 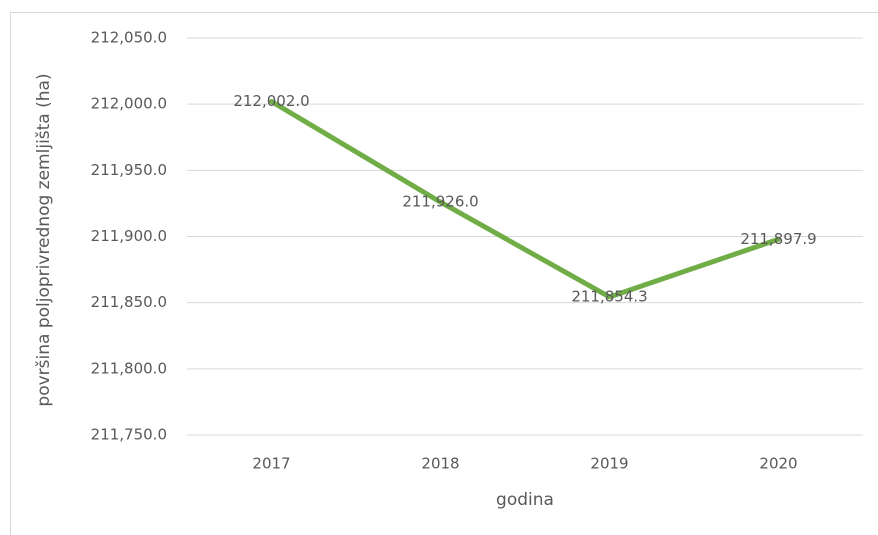 I want to click on x-tick-label: 2017, so click(x=271, y=464).